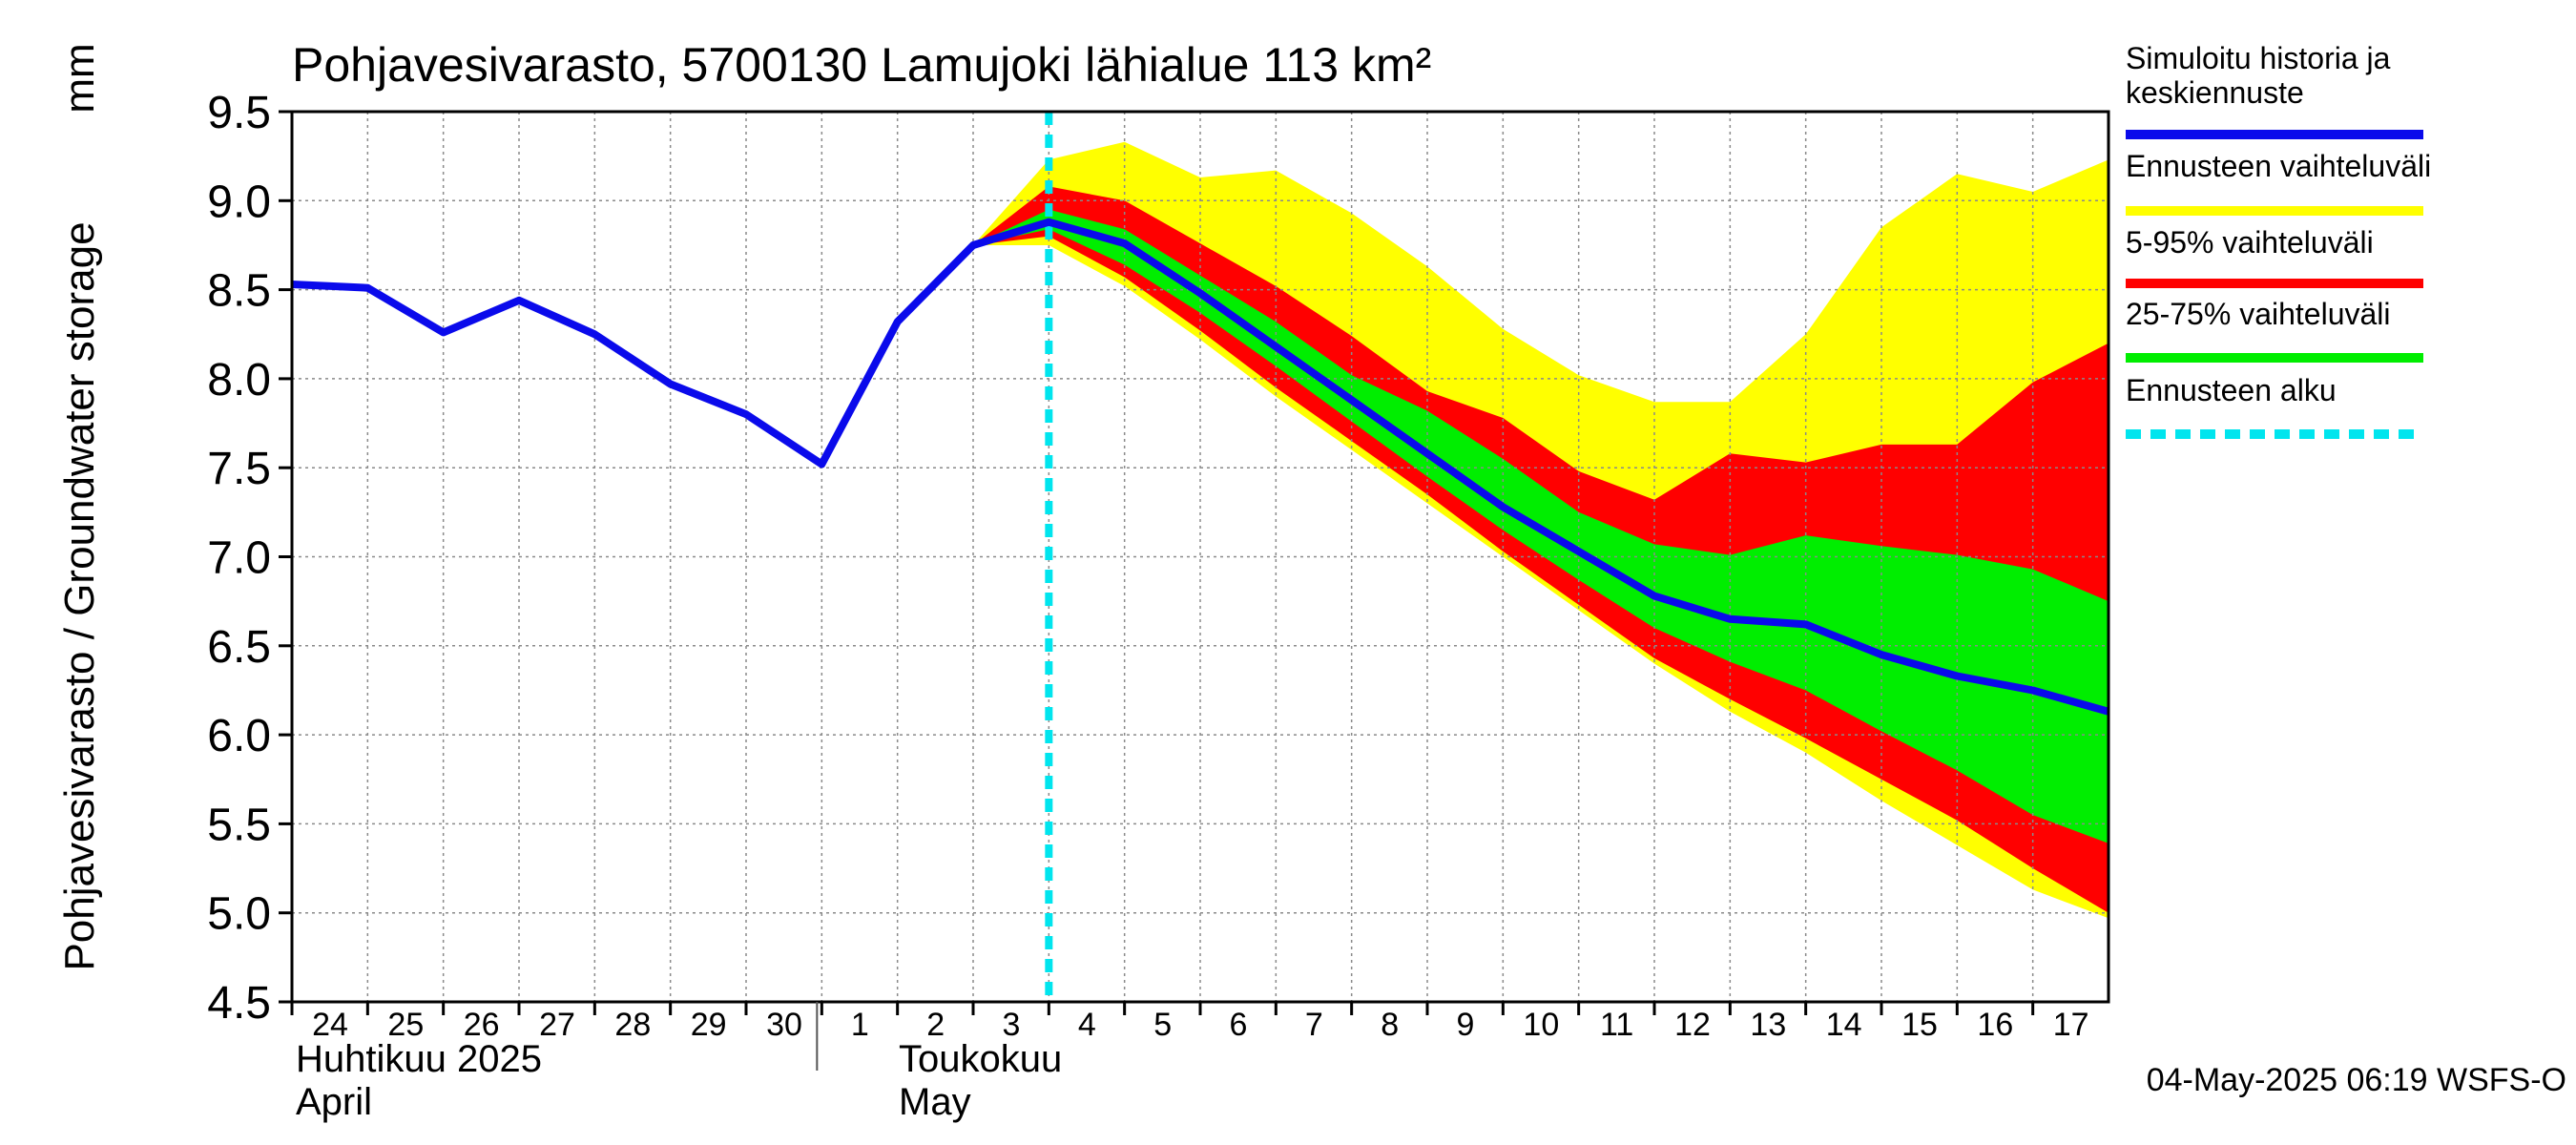 This screenshot has width=2576, height=1145. What do you see at coordinates (239, 559) in the screenshot?
I see `y-tick-label: 7.0` at bounding box center [239, 559].